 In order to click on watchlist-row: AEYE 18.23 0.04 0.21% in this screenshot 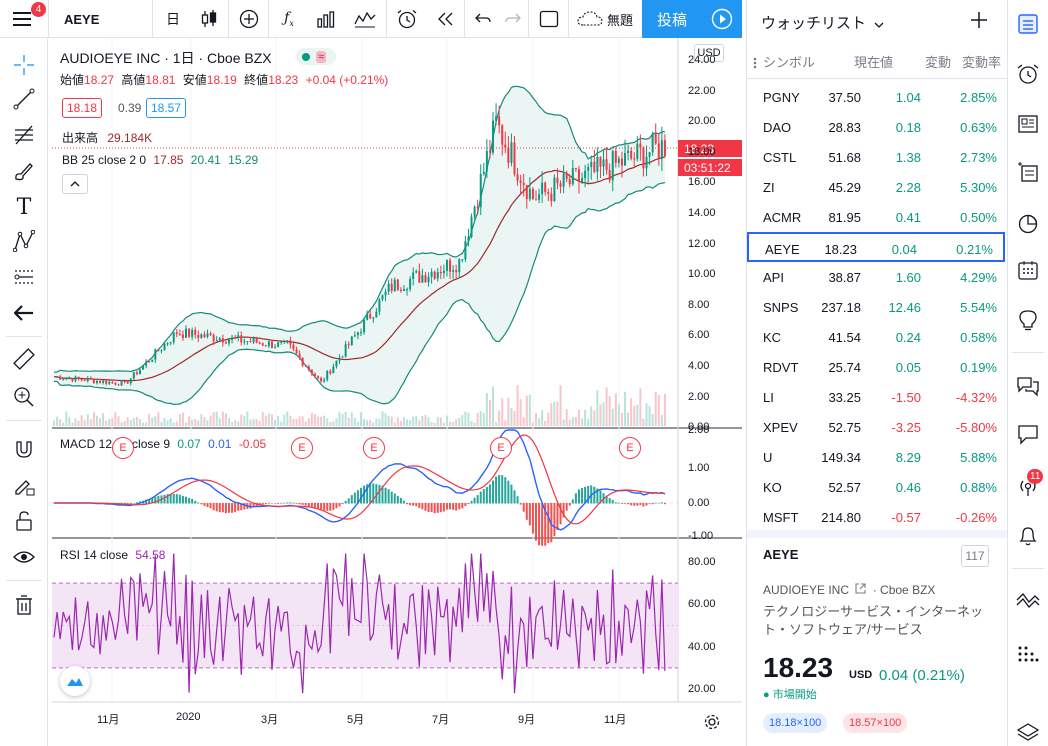, I will do `click(876, 247)`.